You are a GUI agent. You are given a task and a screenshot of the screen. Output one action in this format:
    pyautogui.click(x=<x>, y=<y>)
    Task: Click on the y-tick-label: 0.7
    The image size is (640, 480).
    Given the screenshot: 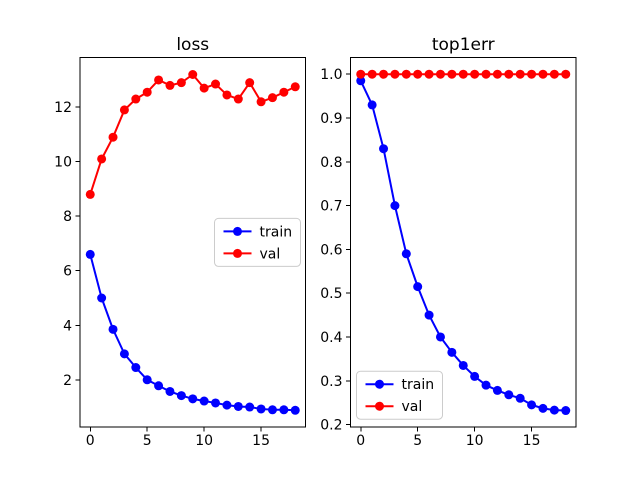 What is the action you would take?
    pyautogui.click(x=331, y=207)
    